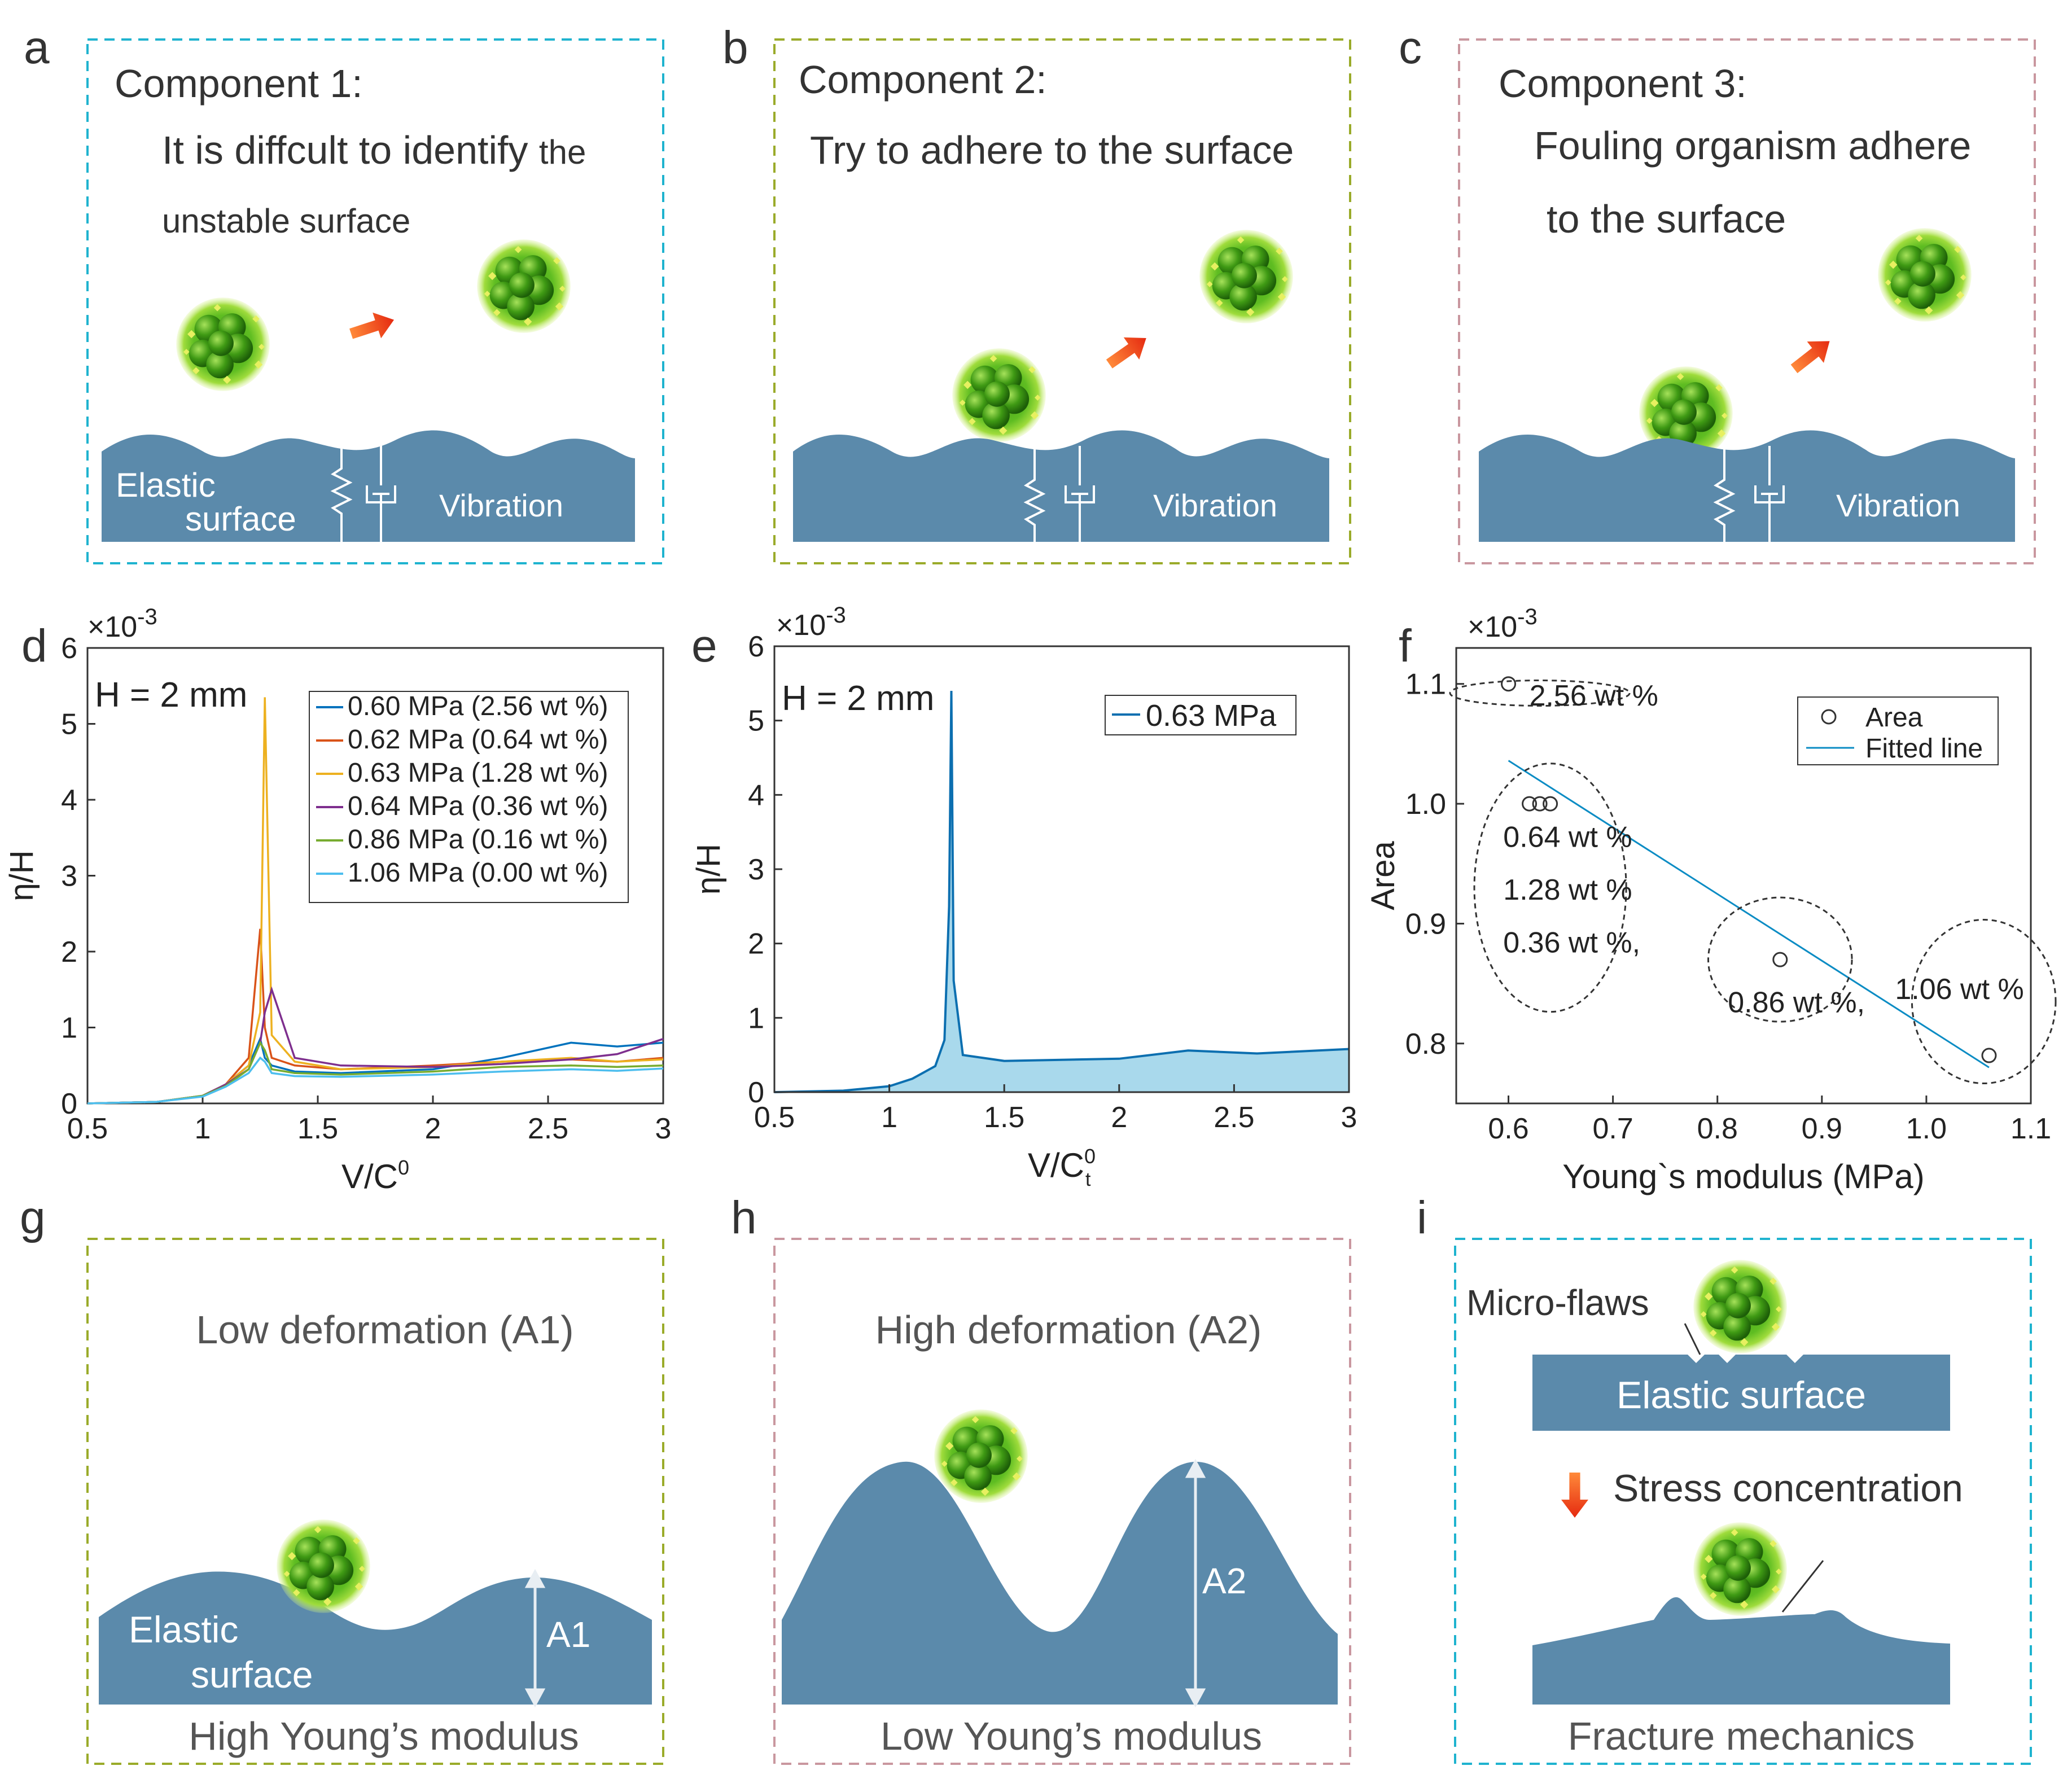  I want to click on legend-entry: 0.64 MPa (0.36 wt %), so click(478, 806).